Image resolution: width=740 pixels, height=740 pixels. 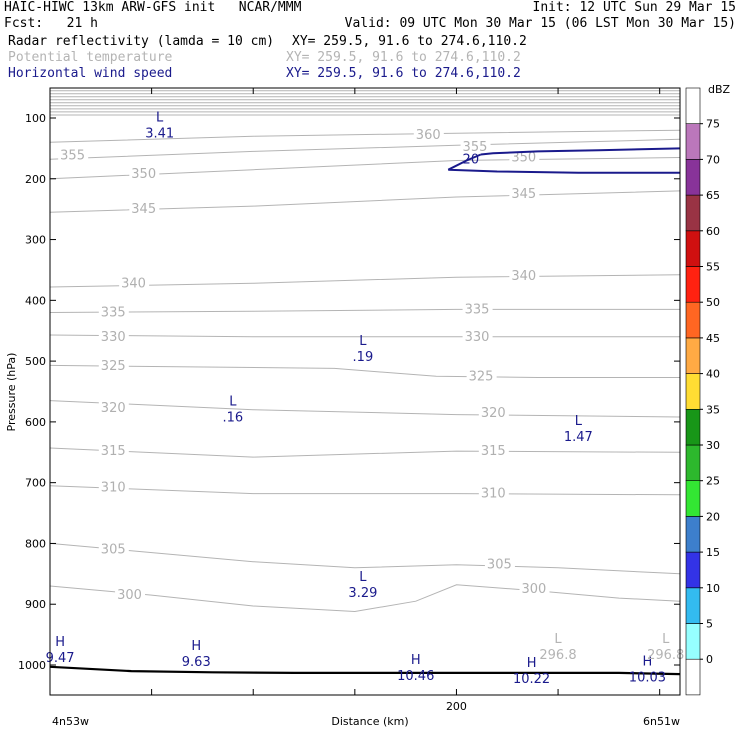 What do you see at coordinates (531, 679) in the screenshot?
I see `extremum-value: 10.22` at bounding box center [531, 679].